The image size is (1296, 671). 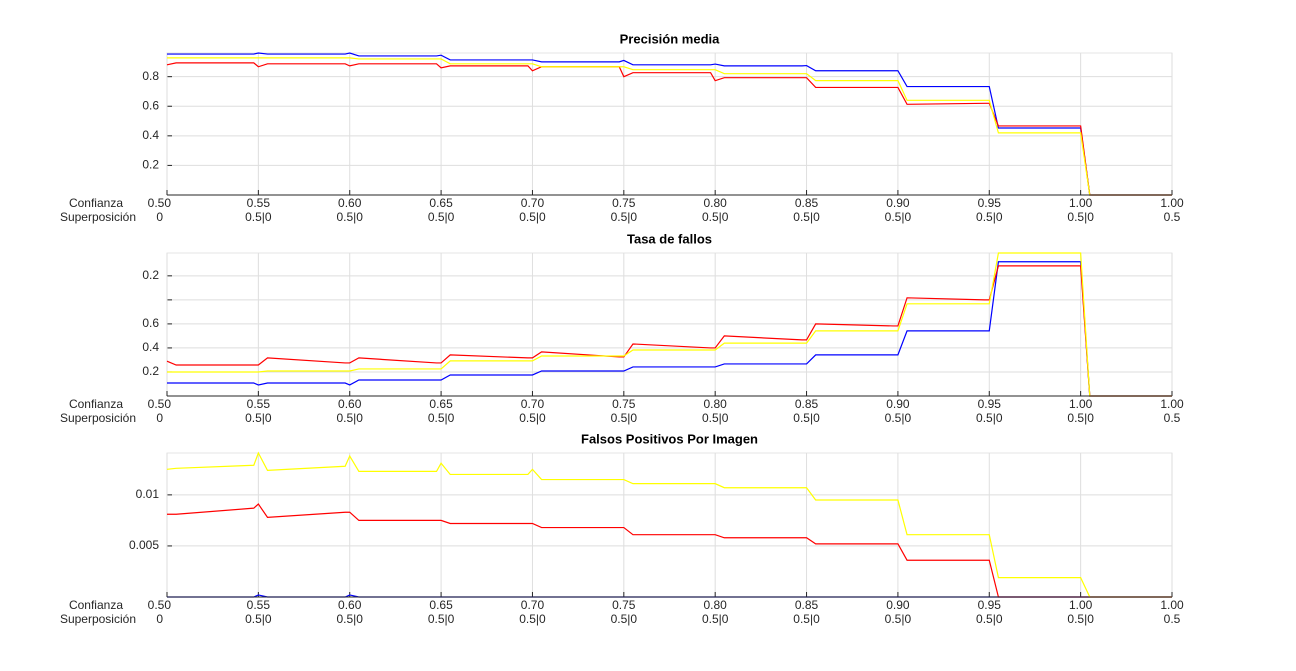 What do you see at coordinates (144, 545) in the screenshot?
I see `y-tick-label: 0.005` at bounding box center [144, 545].